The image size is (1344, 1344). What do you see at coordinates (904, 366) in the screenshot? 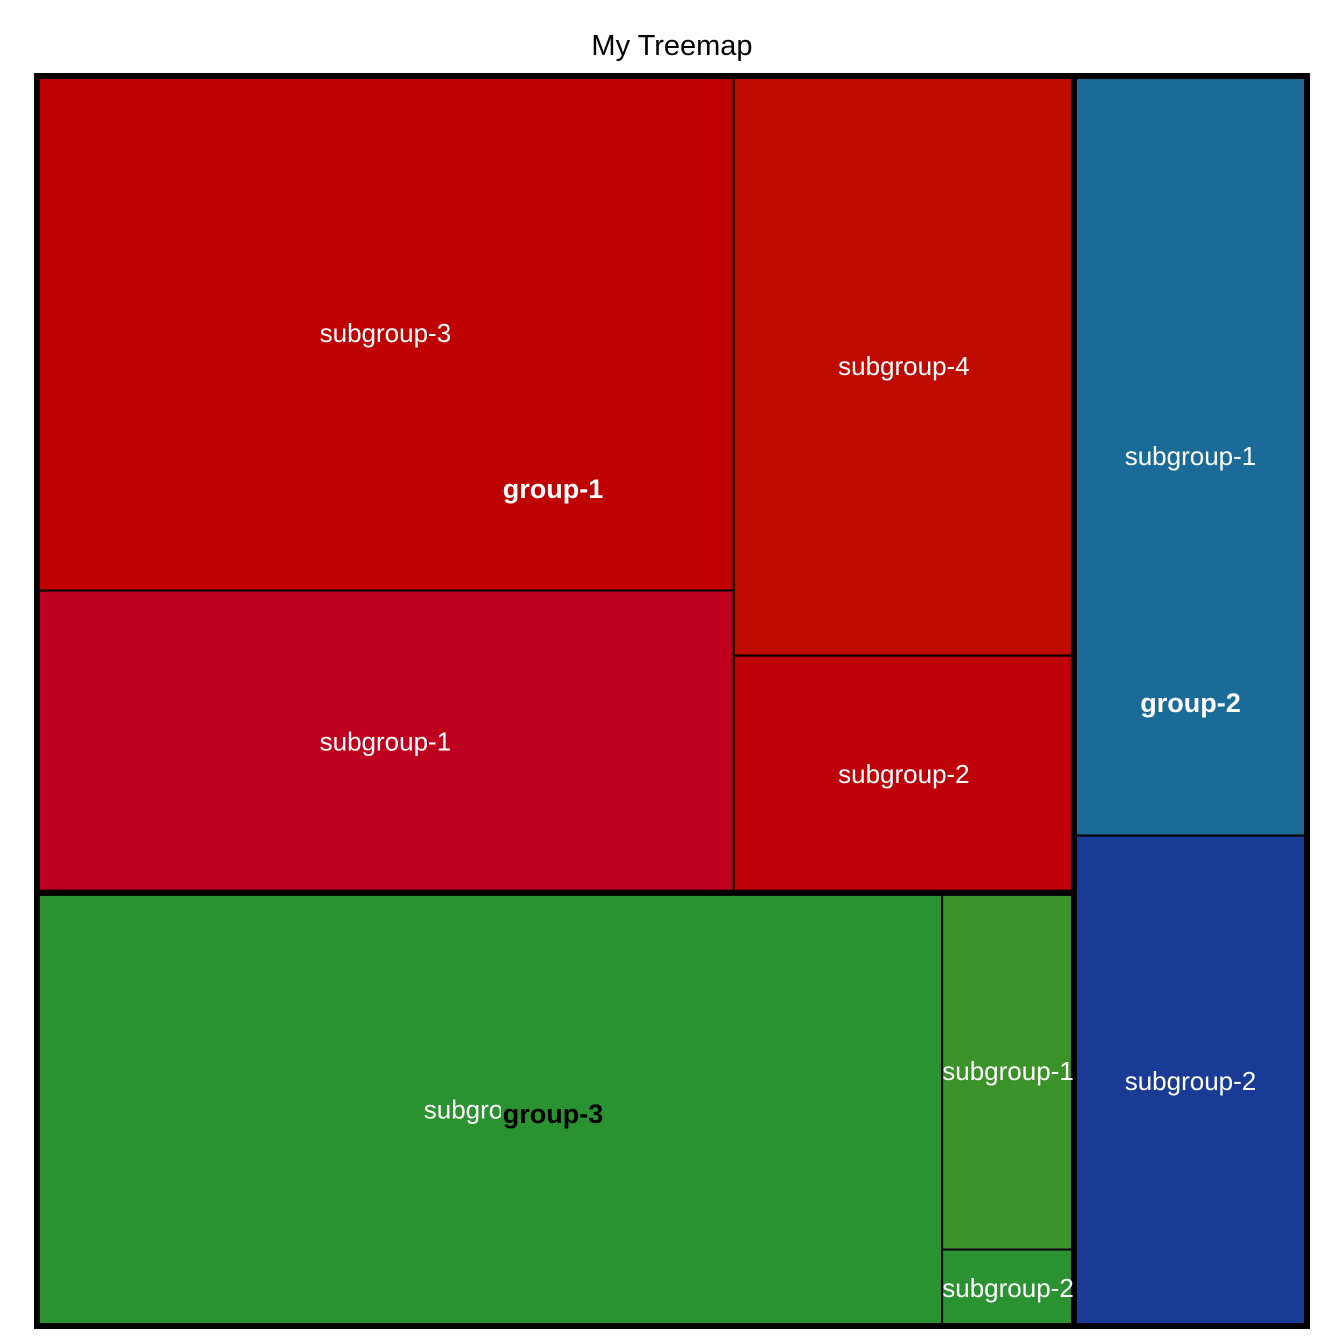
I see `subgroup-label: subgroup-4` at bounding box center [904, 366].